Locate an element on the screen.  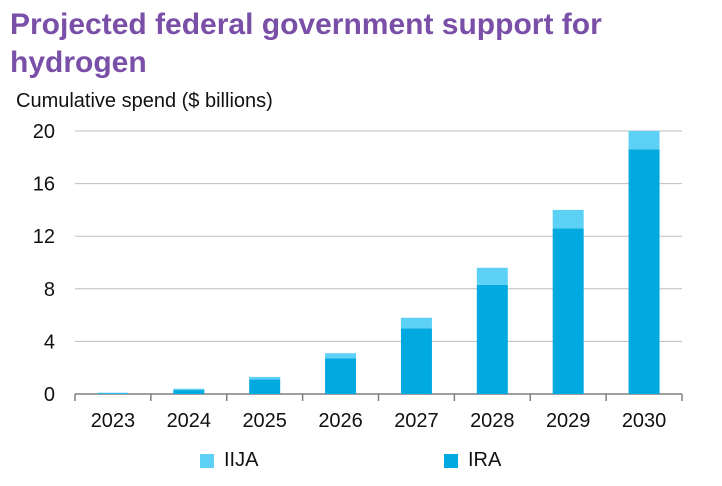
bar-iija-2026 is located at coordinates (341, 356).